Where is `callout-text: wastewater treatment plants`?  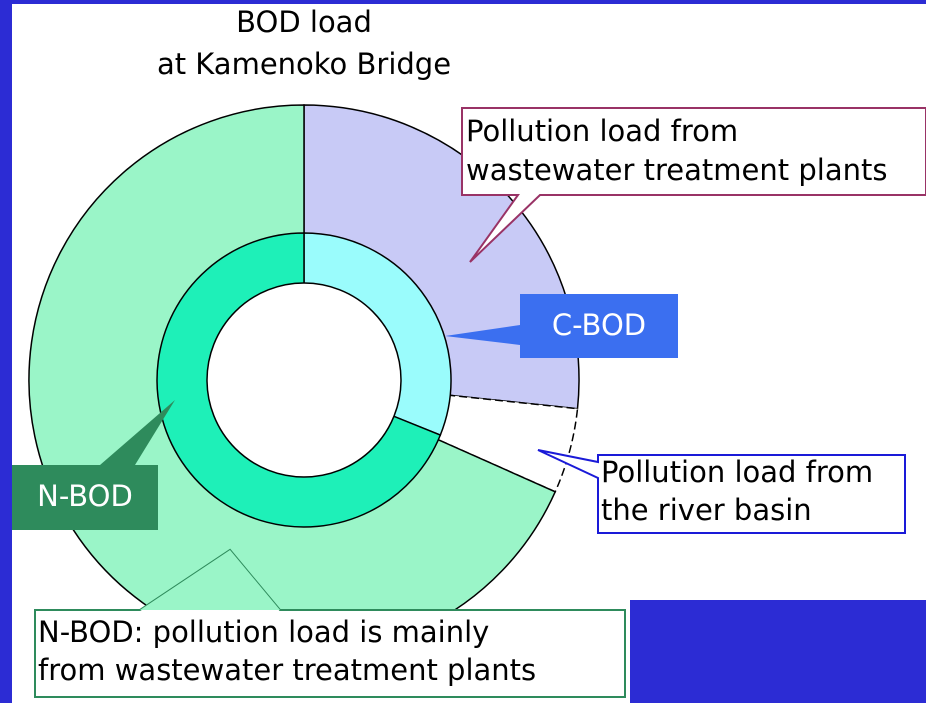
callout-text: wastewater treatment plants is located at coordinates (676, 170).